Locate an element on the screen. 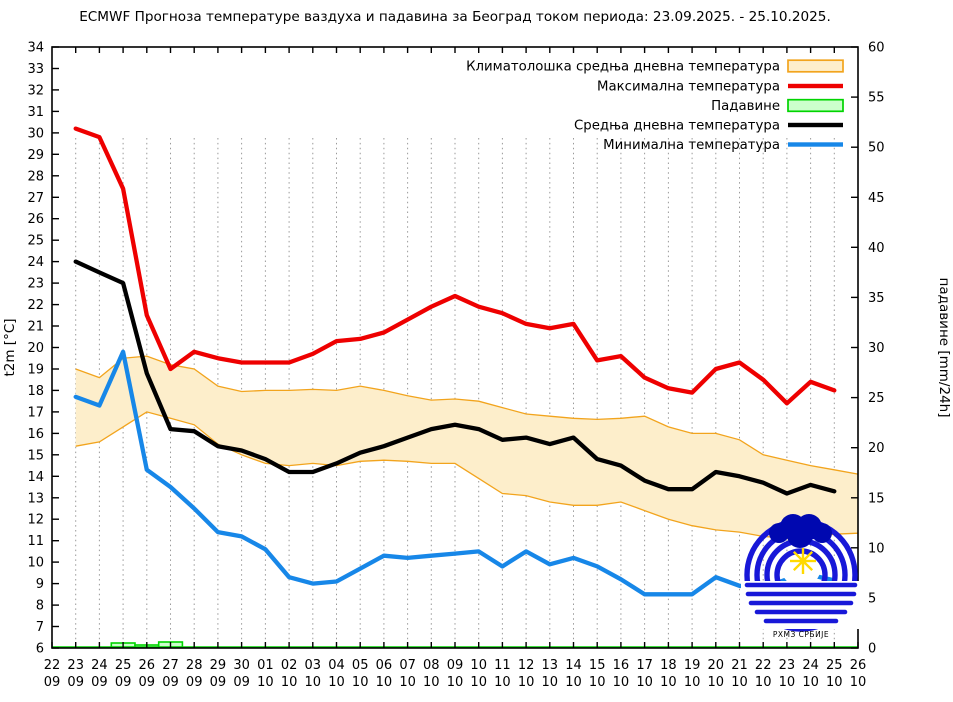 The height and width of the screenshot is (702, 953). left-tick-label: 21 is located at coordinates (35, 327).